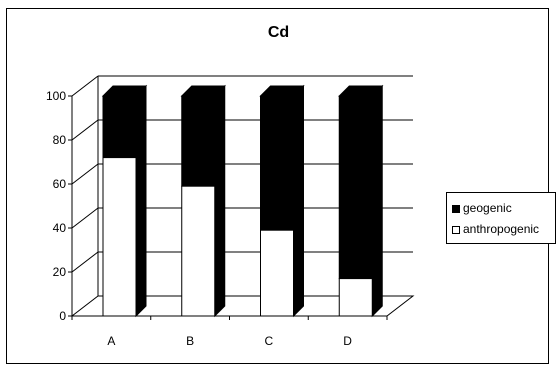  Describe the element at coordinates (377, 201) in the screenshot. I see `bar-side-D` at that location.